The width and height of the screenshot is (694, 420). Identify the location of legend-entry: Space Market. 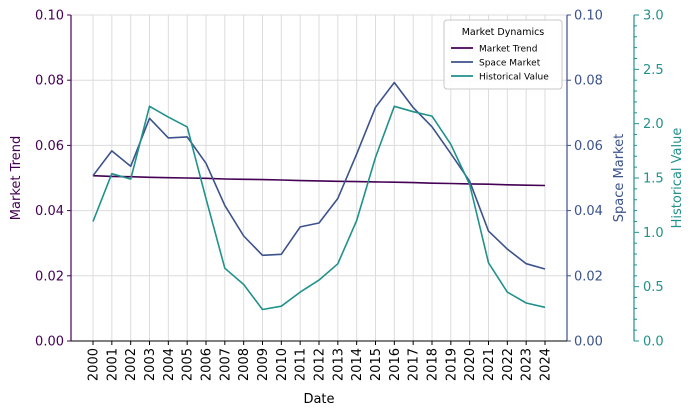
(510, 64).